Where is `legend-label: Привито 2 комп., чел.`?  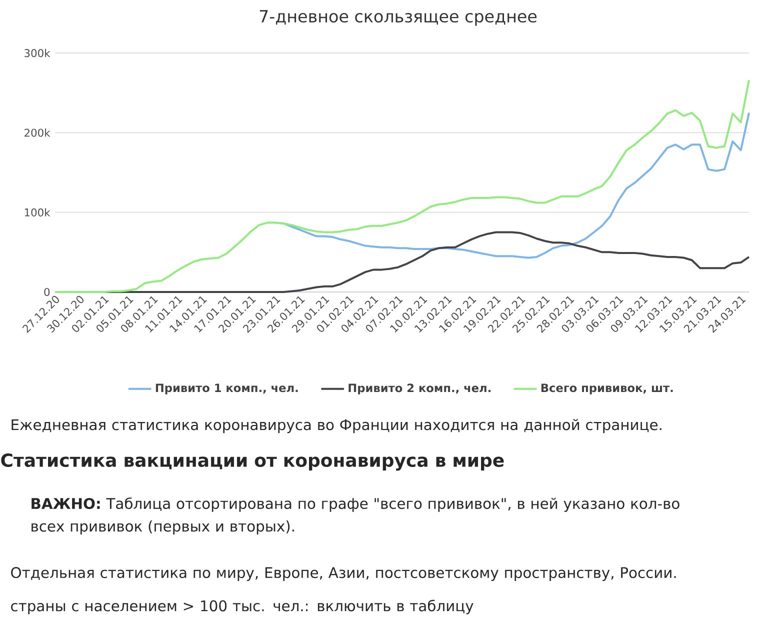
legend-label: Привито 2 комп., чел. is located at coordinates (419, 389).